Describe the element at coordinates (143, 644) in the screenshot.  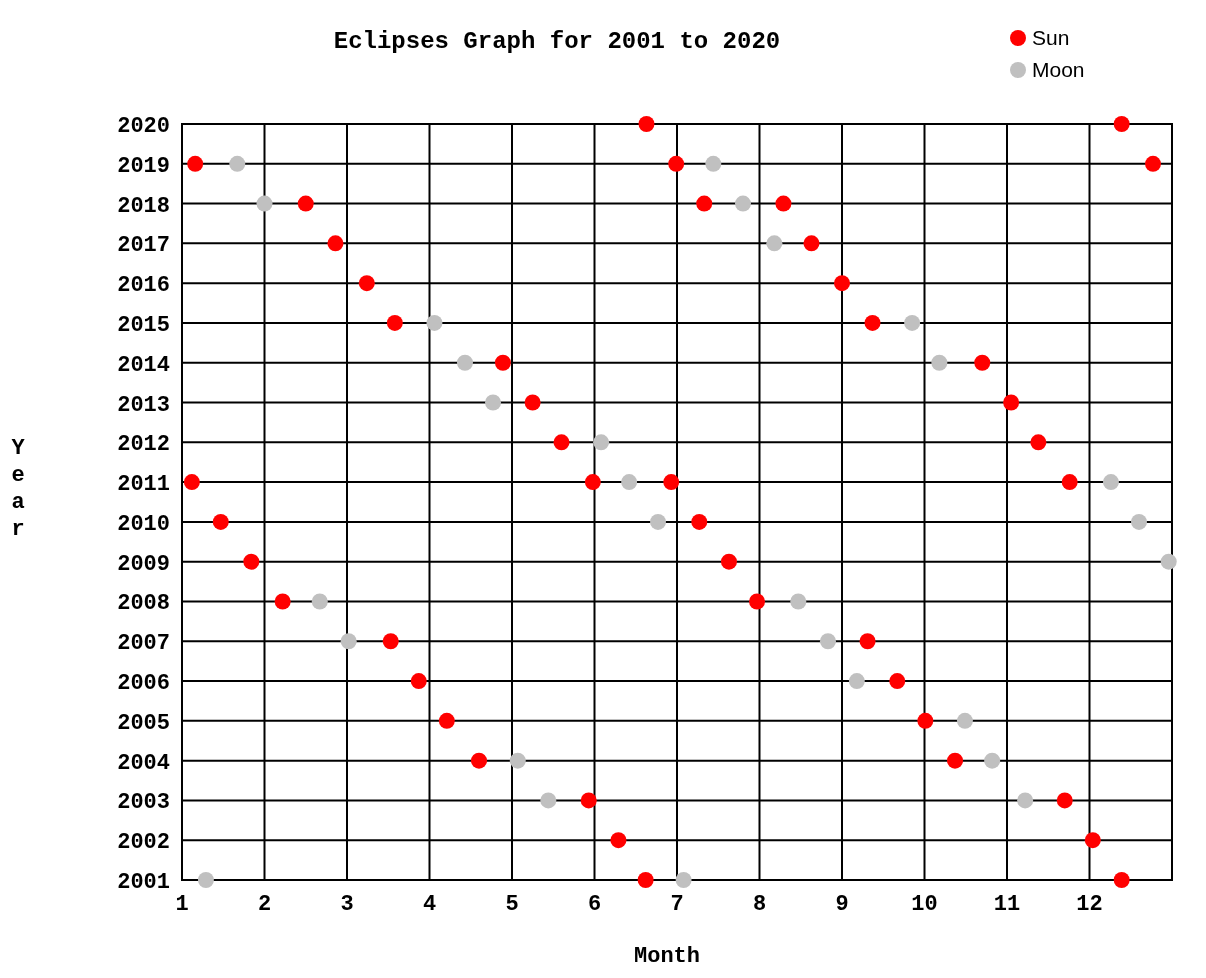
I see `y-tick-label: 2007` at that location.